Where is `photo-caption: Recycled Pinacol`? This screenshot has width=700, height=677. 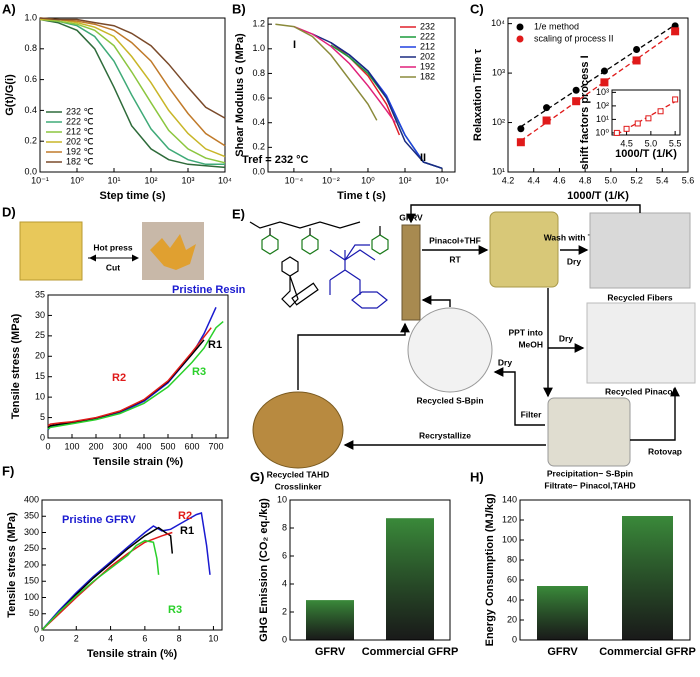
photo-caption: Recycled Pinacol is located at coordinates (640, 391).